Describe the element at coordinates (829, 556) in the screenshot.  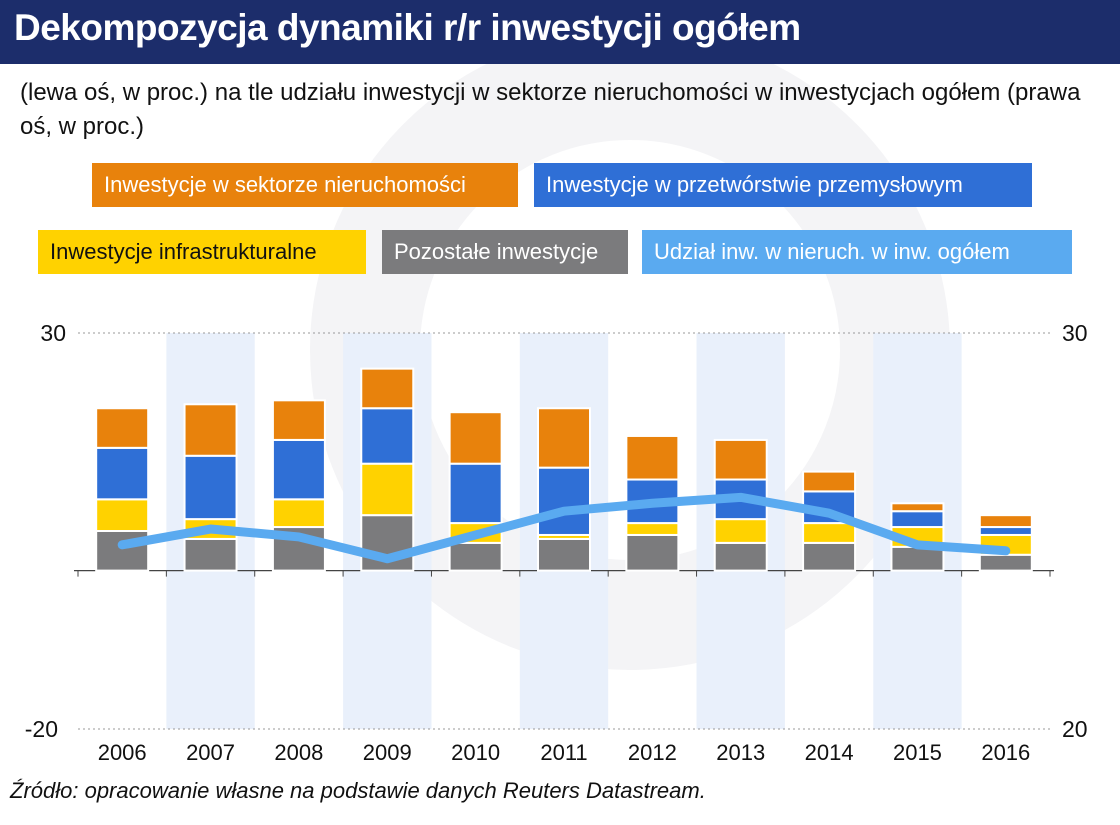
I see `bar-segment-2014-s0` at that location.